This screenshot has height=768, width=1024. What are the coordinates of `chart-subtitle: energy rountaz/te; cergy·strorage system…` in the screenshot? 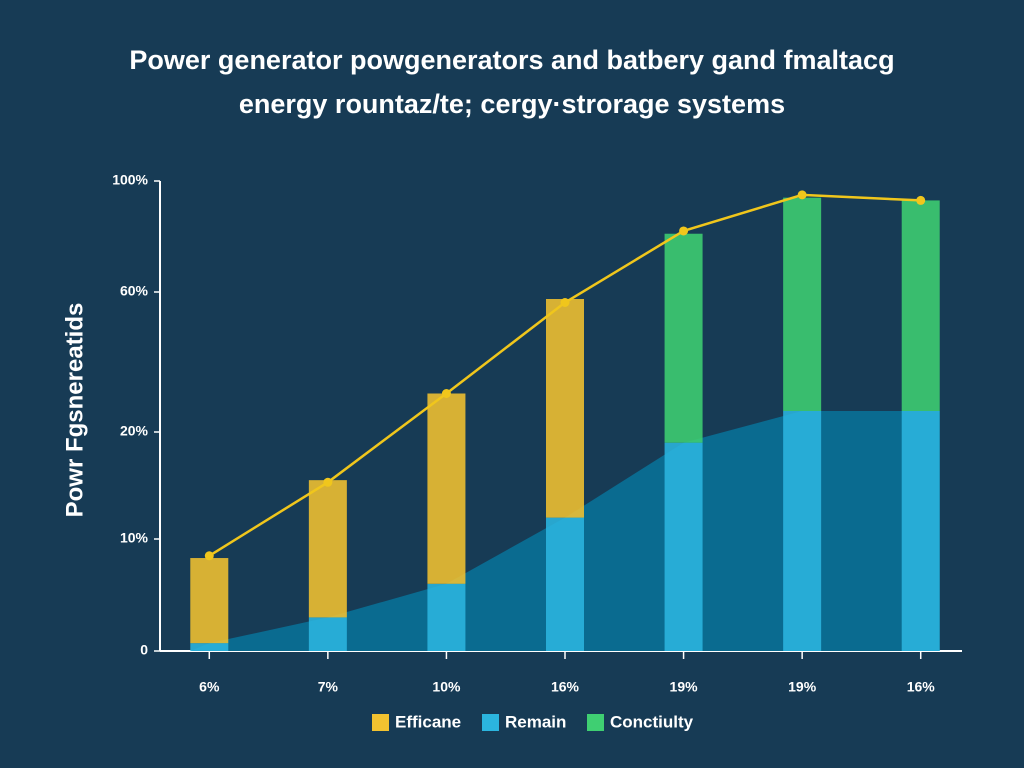 It's located at (512, 104).